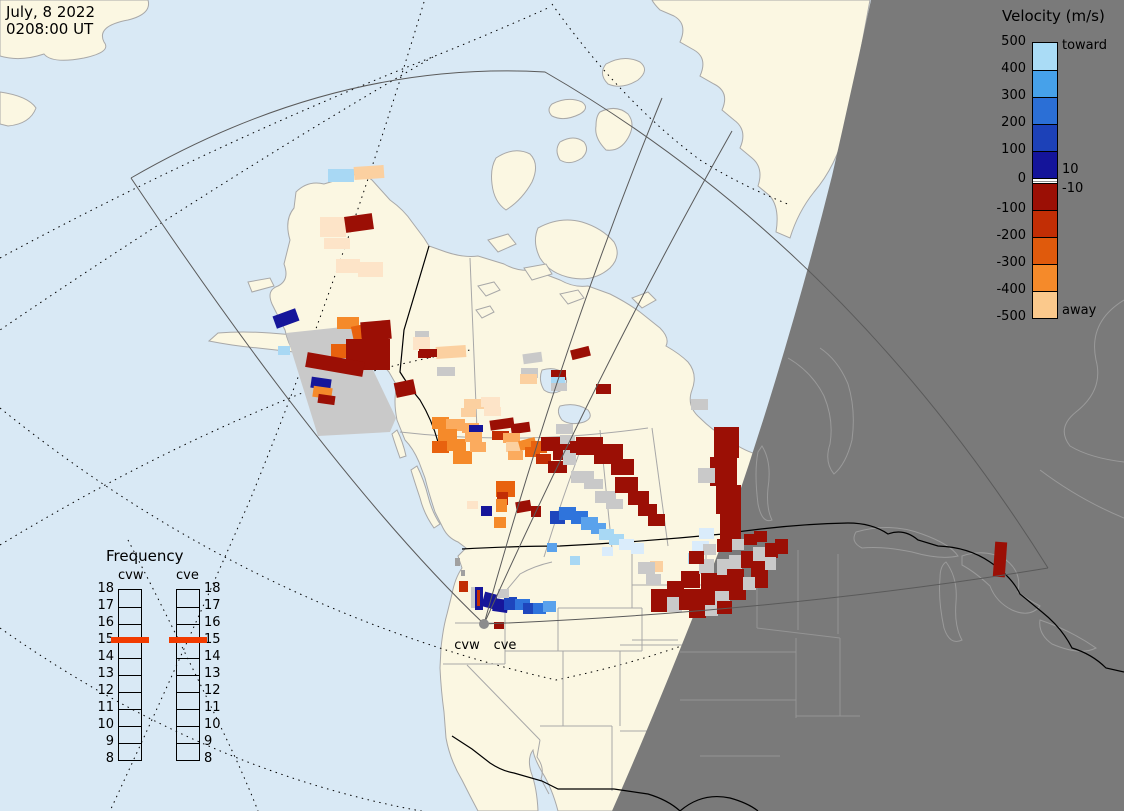 This screenshot has height=811, width=1124. What do you see at coordinates (212, 690) in the screenshot?
I see `frequency-tick-label: 12` at bounding box center [212, 690].